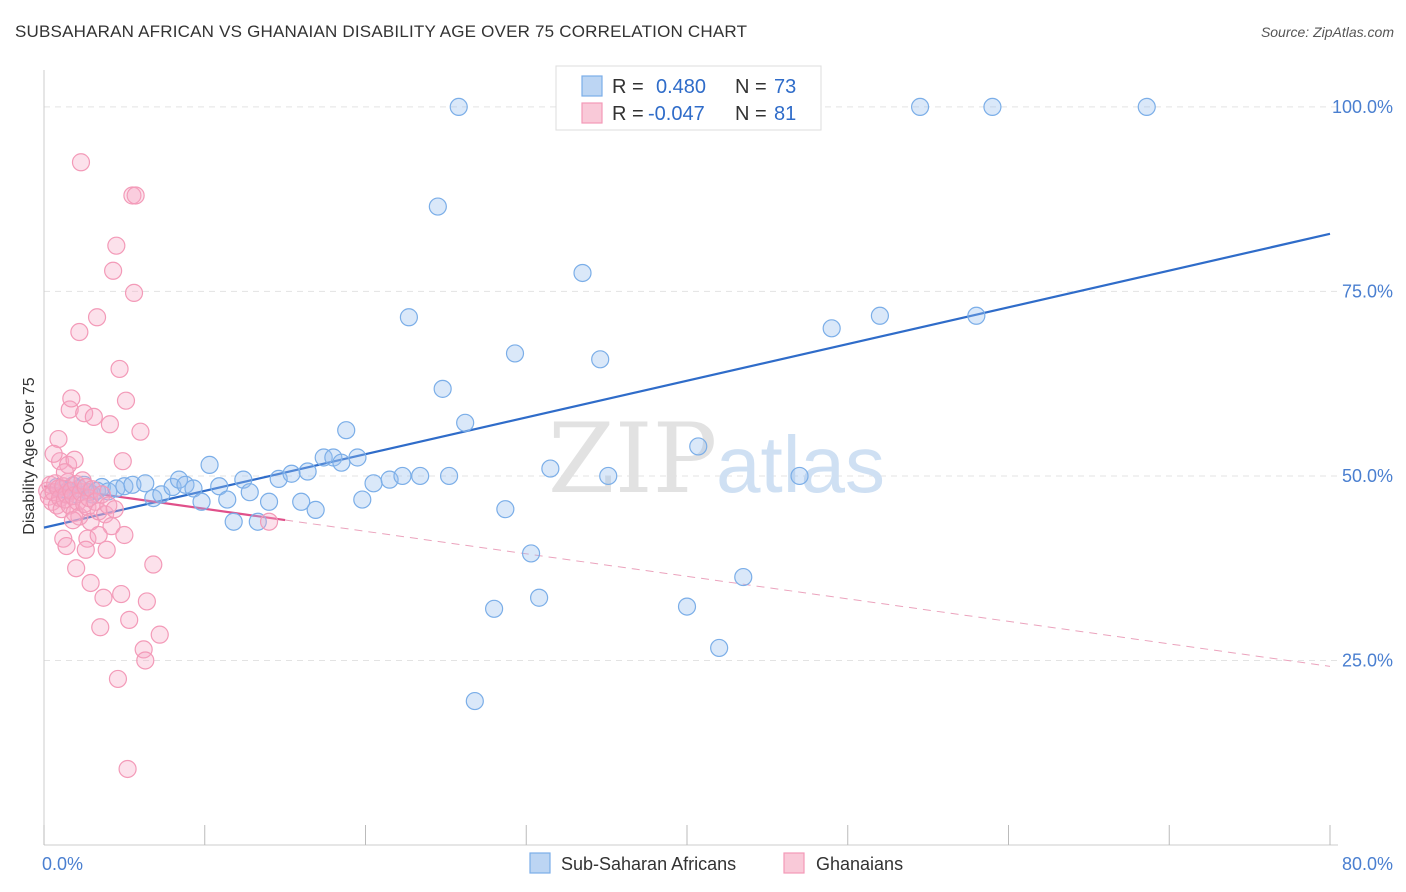 The image size is (1406, 892). What do you see at coordinates (1362, 107) in the screenshot?
I see `y-tick-label: 100.0%` at bounding box center [1362, 107].